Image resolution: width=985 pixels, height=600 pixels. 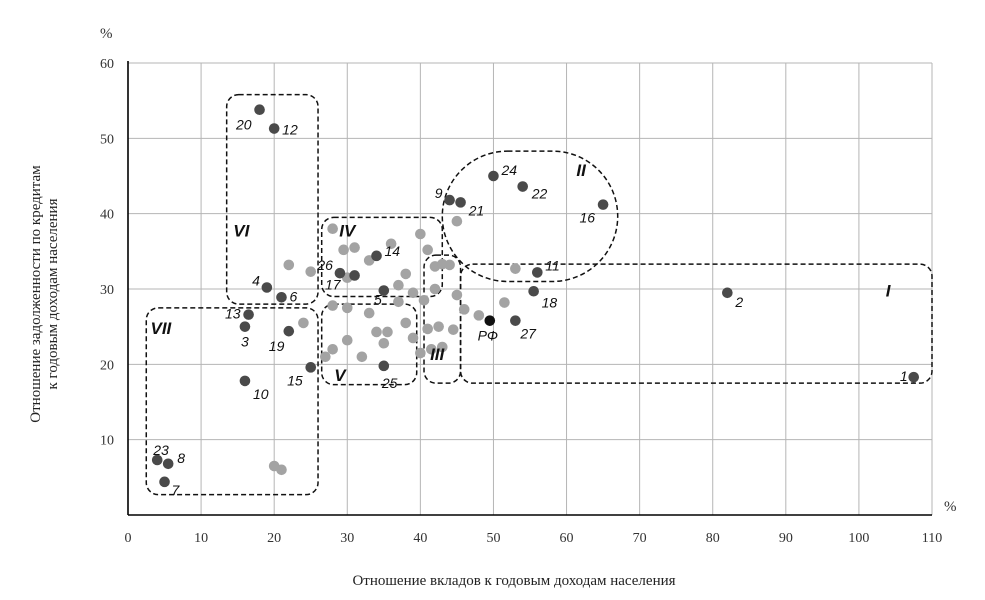 I want to click on x-tick-label: 110, so click(x=932, y=538).